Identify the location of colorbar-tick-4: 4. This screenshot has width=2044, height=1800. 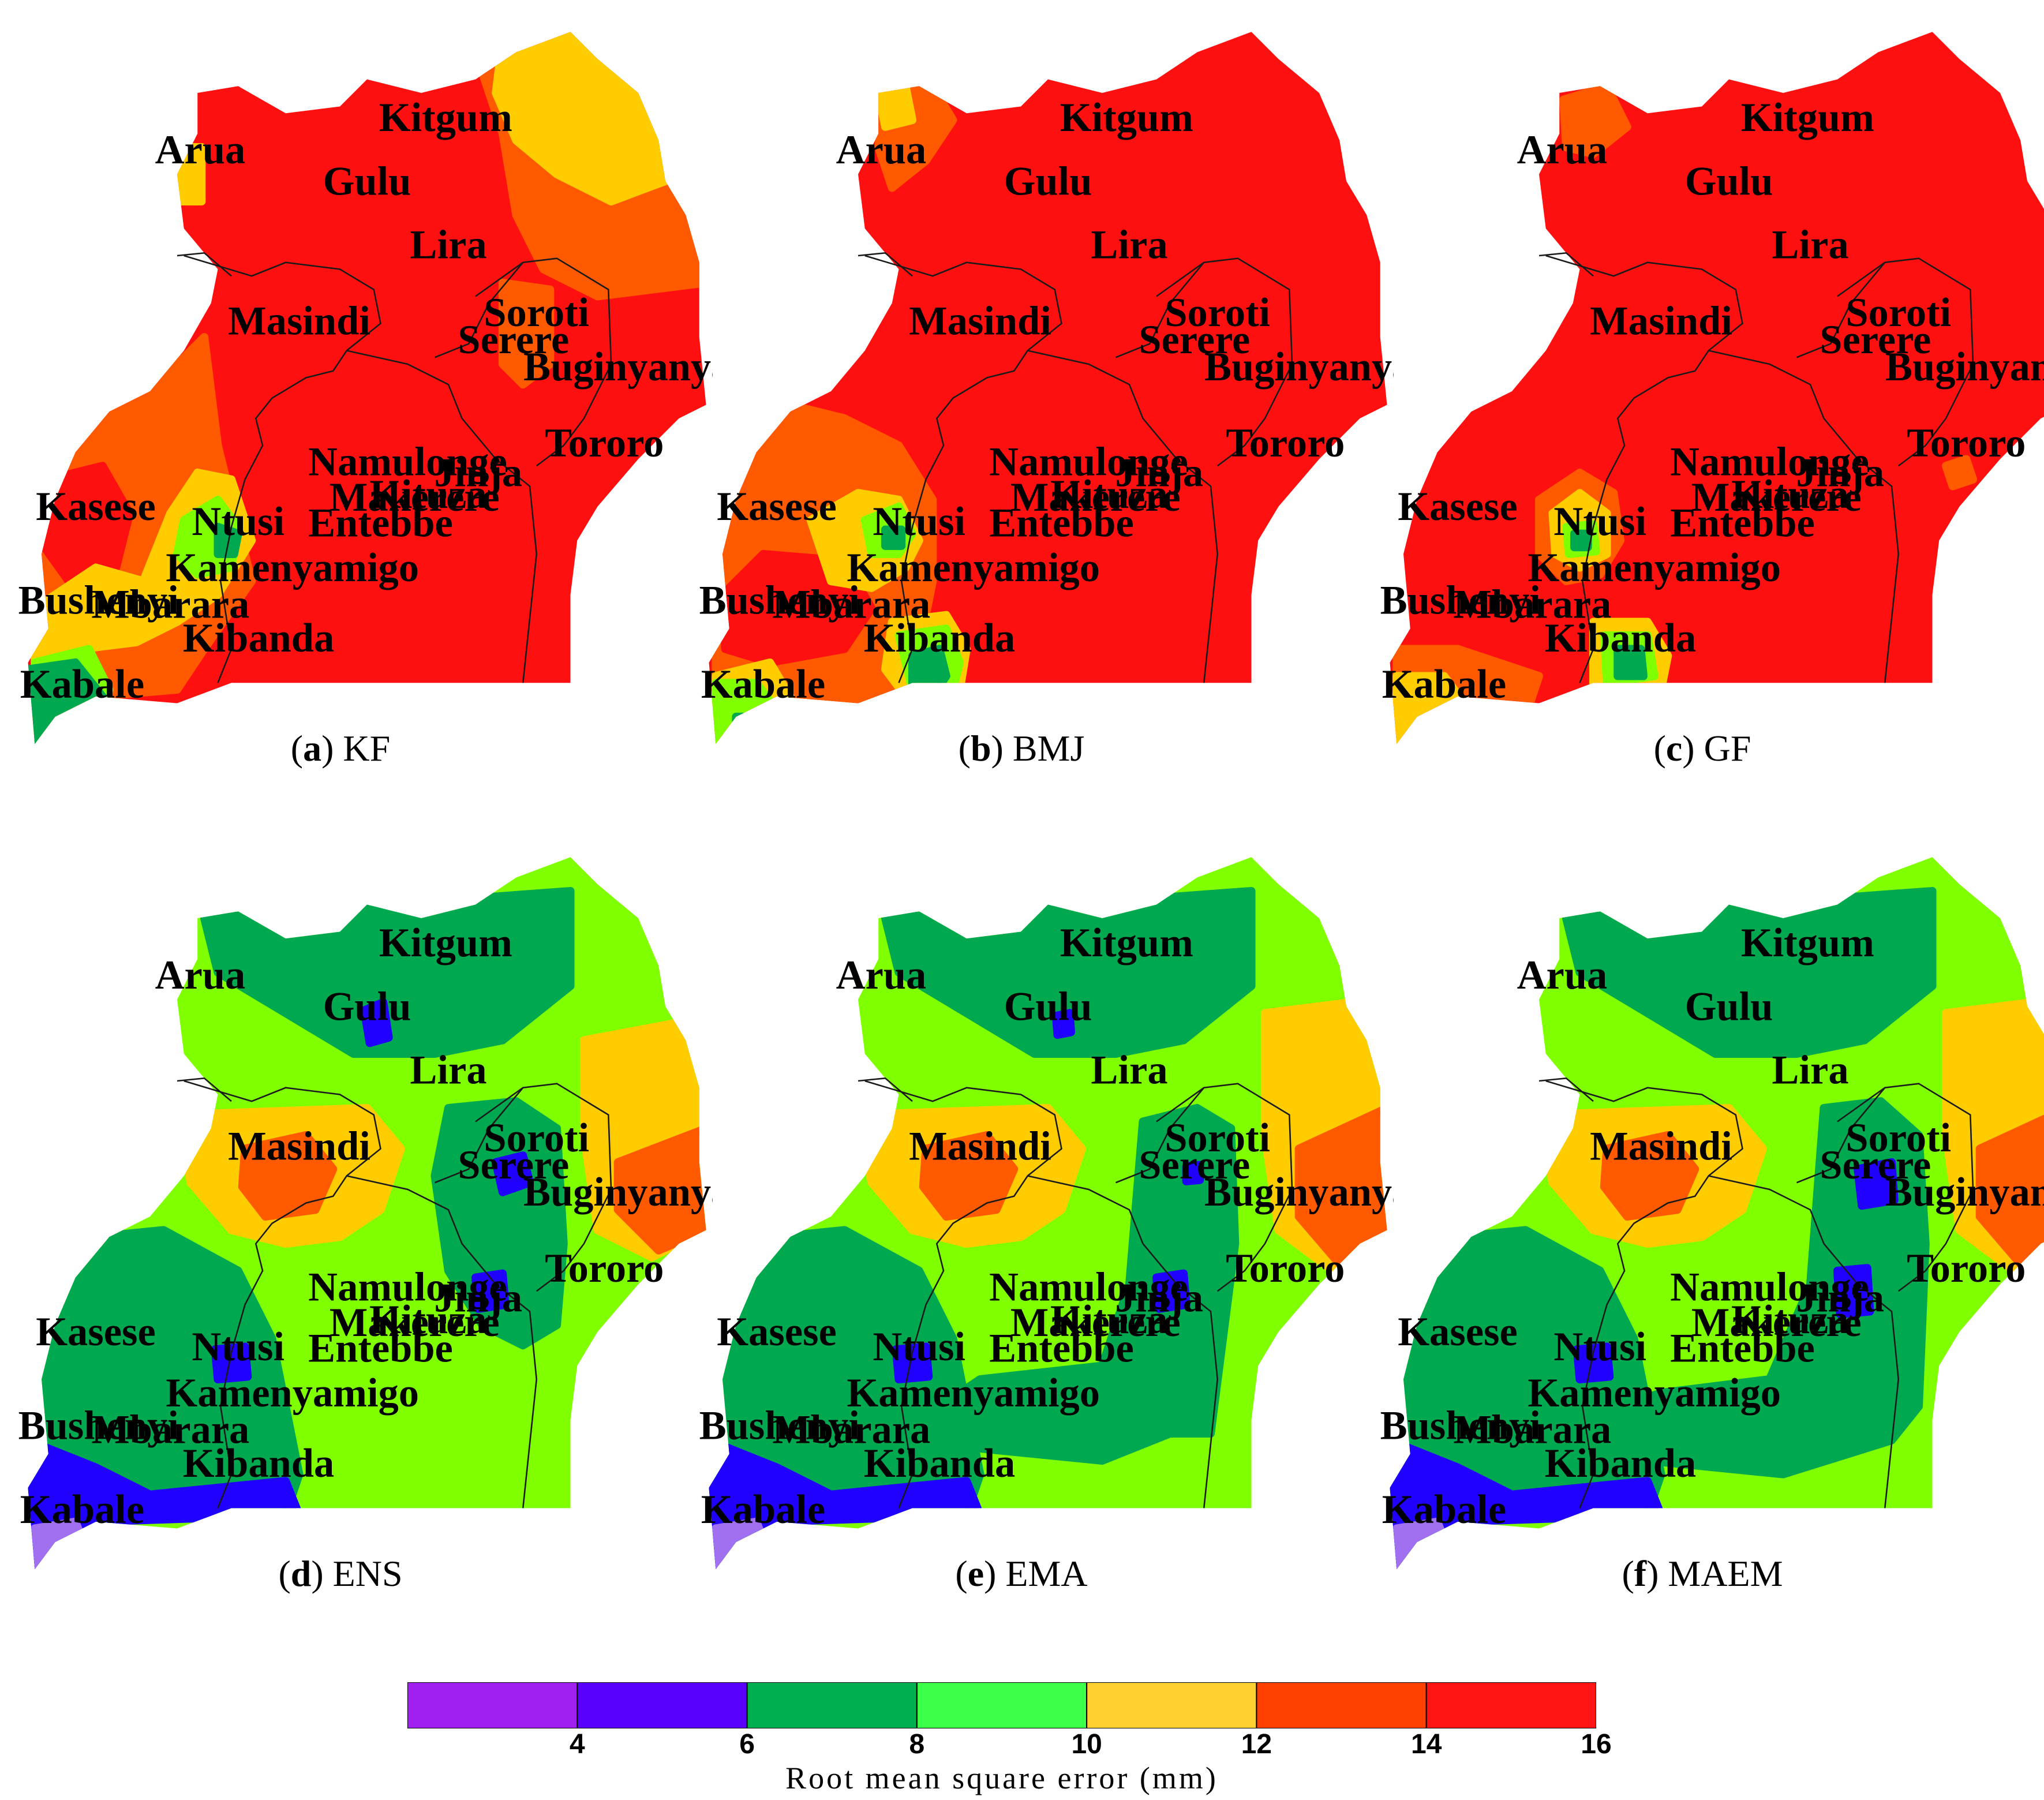
(577, 1744).